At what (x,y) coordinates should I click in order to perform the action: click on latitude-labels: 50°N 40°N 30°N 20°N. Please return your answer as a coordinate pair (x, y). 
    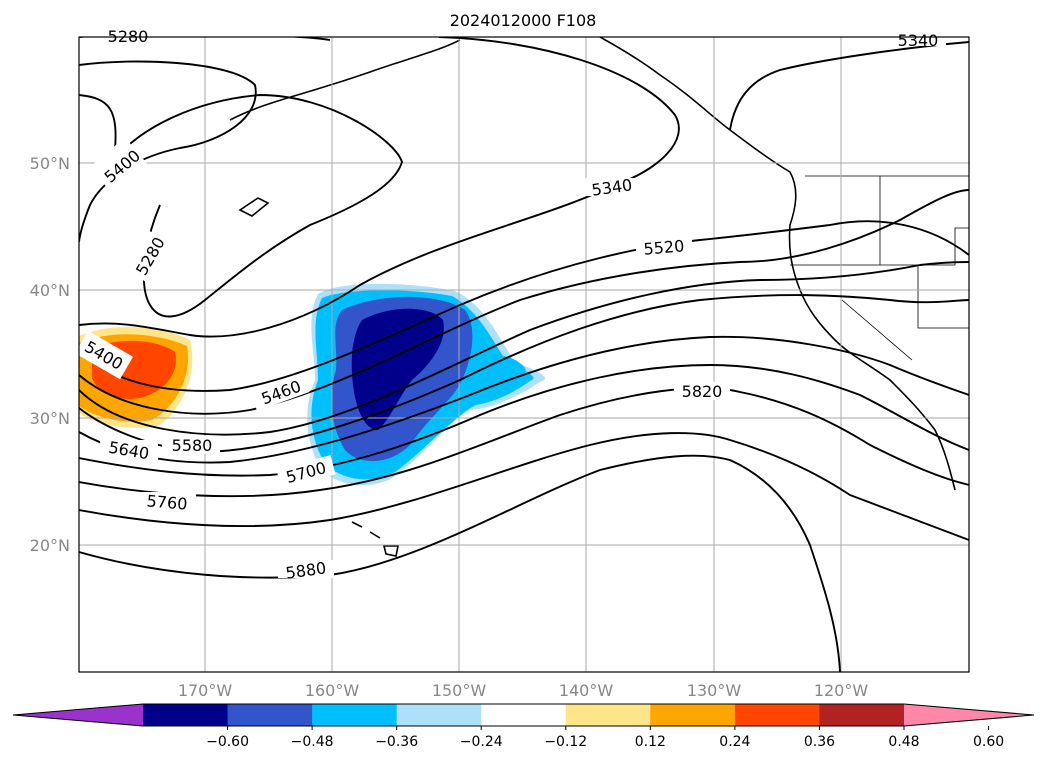
    Looking at the image, I should click on (50, 354).